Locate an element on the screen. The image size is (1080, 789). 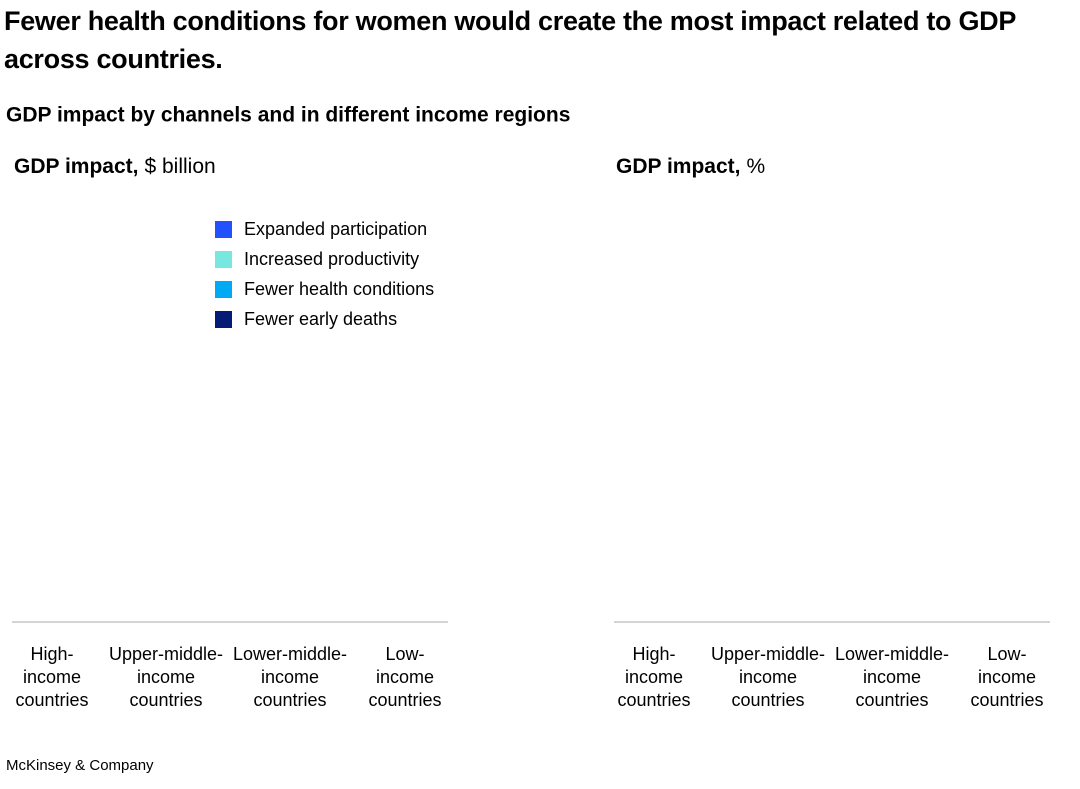
legend-label: Fewer early deaths is located at coordinates (320, 319).